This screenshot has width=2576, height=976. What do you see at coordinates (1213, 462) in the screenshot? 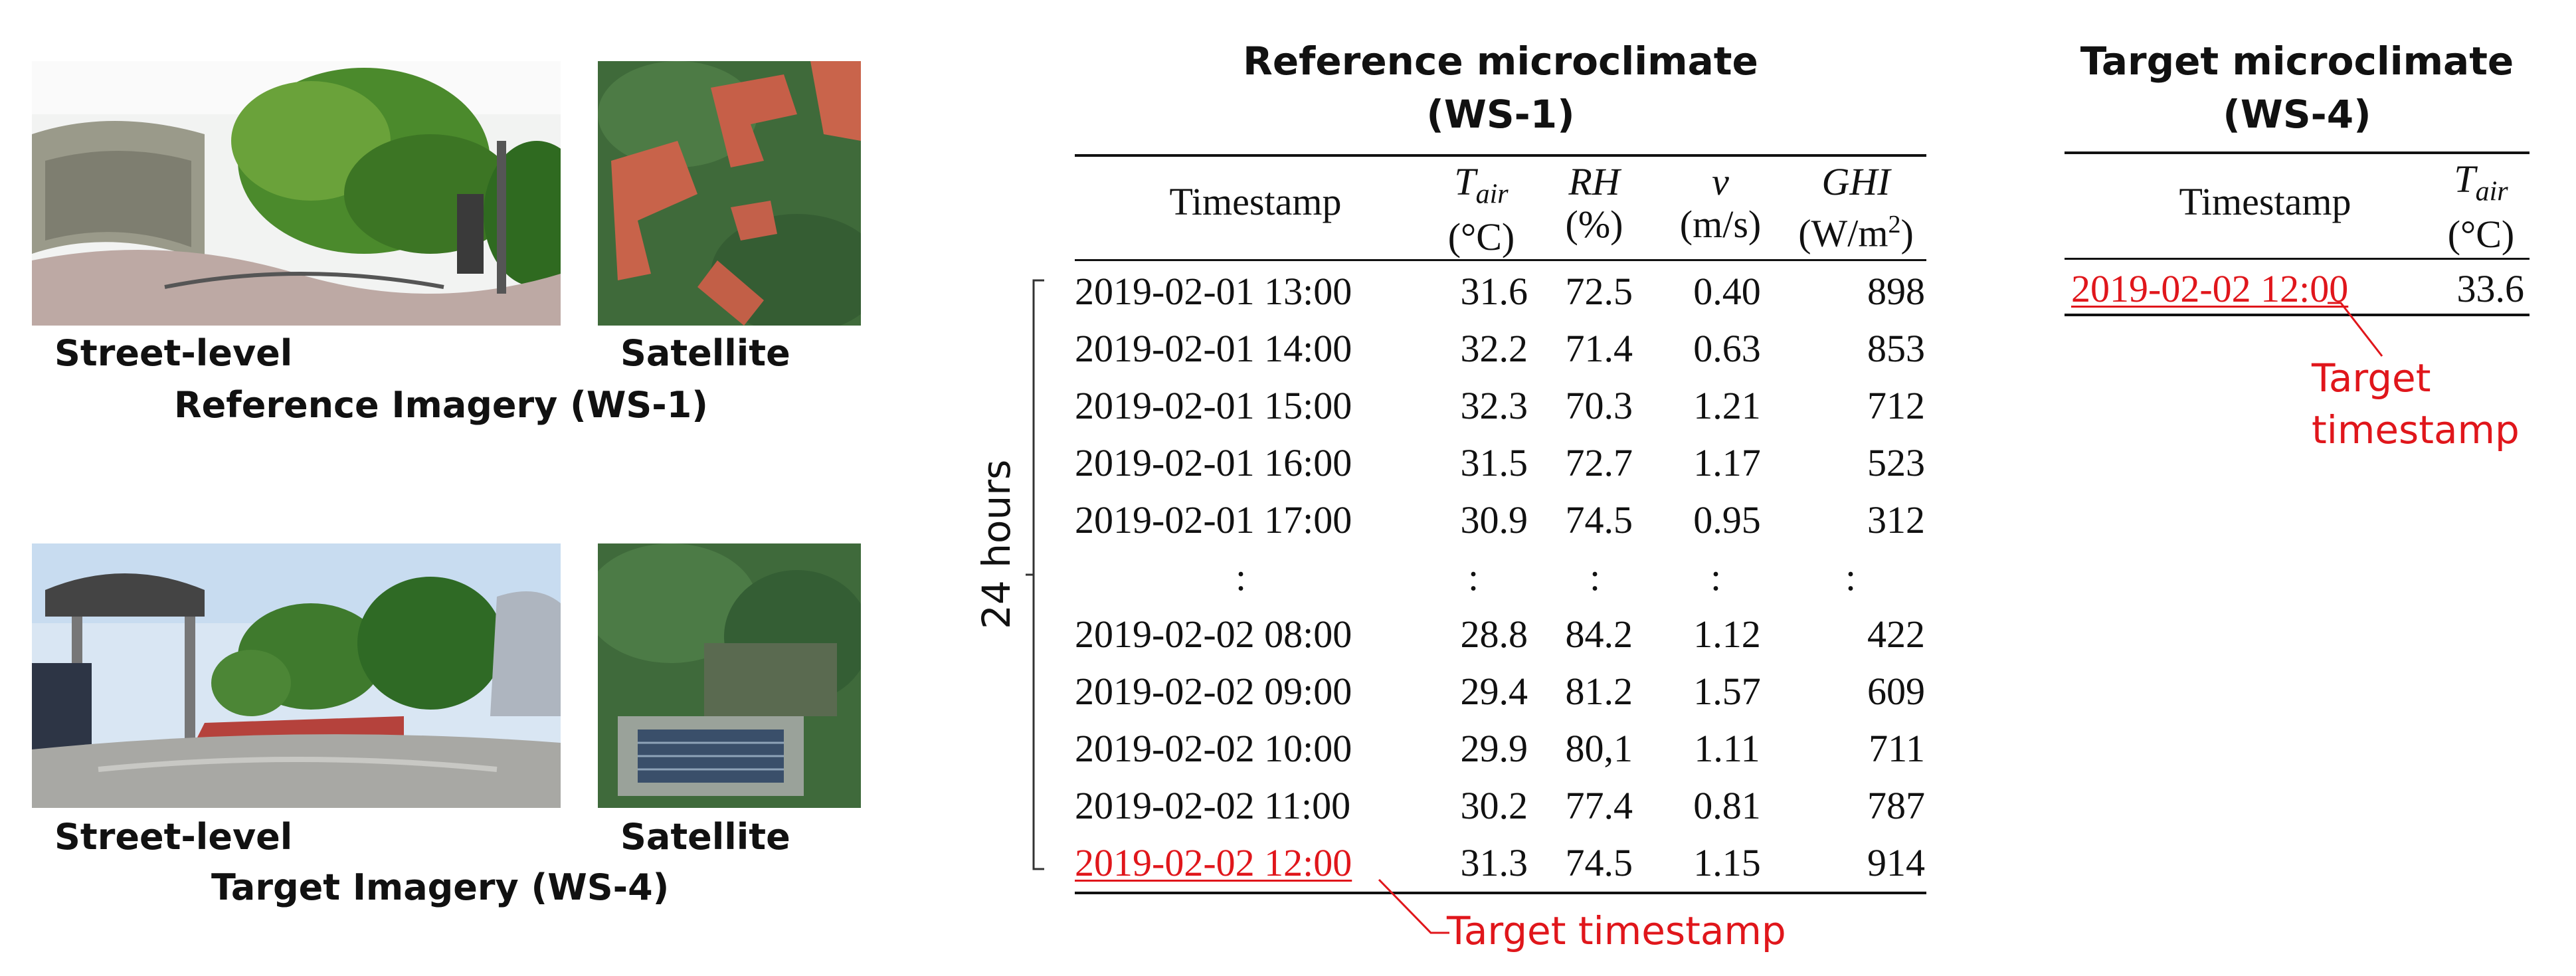
I see `cell-timestamp: 2019-02-01 16:00` at bounding box center [1213, 462].